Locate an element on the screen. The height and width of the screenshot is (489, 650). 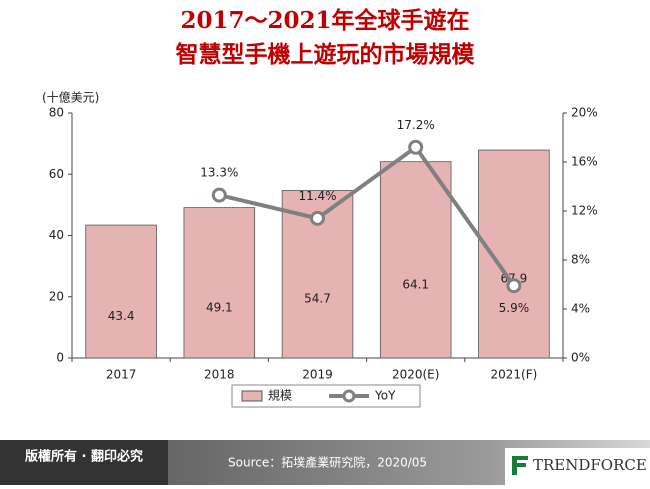
y-tick-label: 40 is located at coordinates (56, 235).